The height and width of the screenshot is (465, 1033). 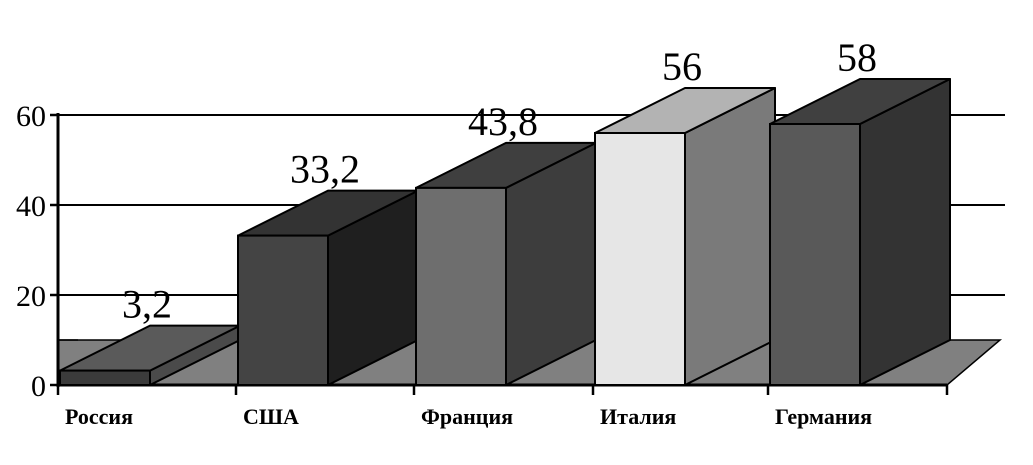 I want to click on data-label: 33,2, so click(x=325, y=169).